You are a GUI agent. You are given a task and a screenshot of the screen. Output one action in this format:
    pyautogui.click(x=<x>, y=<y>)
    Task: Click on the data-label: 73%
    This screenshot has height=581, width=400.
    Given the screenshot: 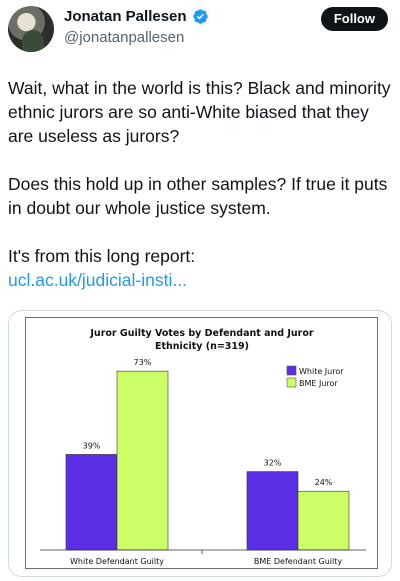 What is the action you would take?
    pyautogui.click(x=143, y=362)
    